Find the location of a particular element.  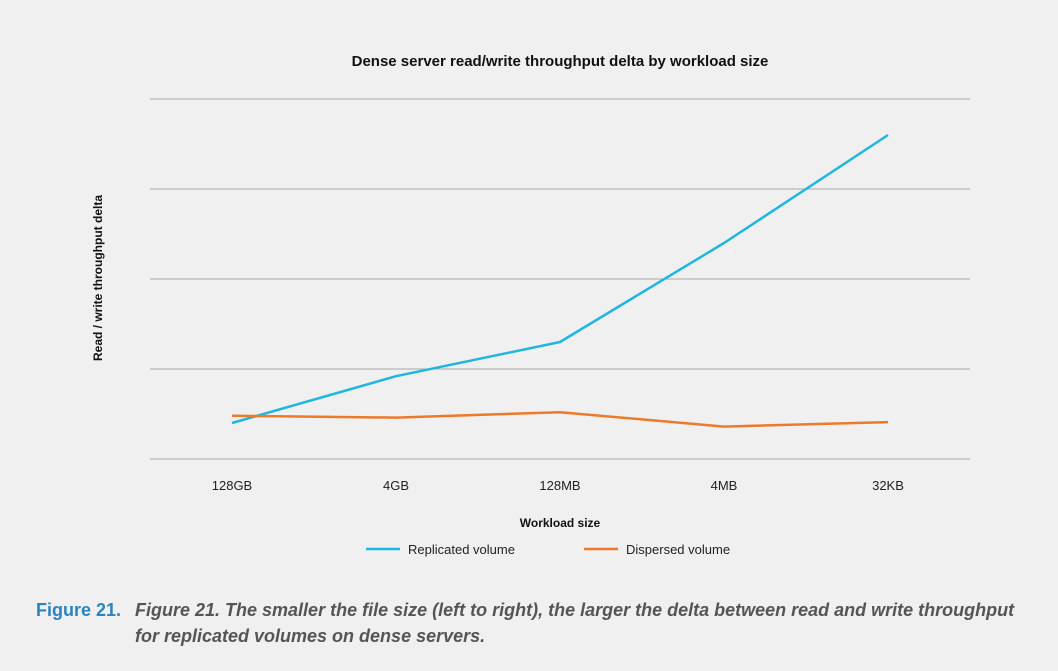

x-tick-label: 128MB is located at coordinates (559, 485).